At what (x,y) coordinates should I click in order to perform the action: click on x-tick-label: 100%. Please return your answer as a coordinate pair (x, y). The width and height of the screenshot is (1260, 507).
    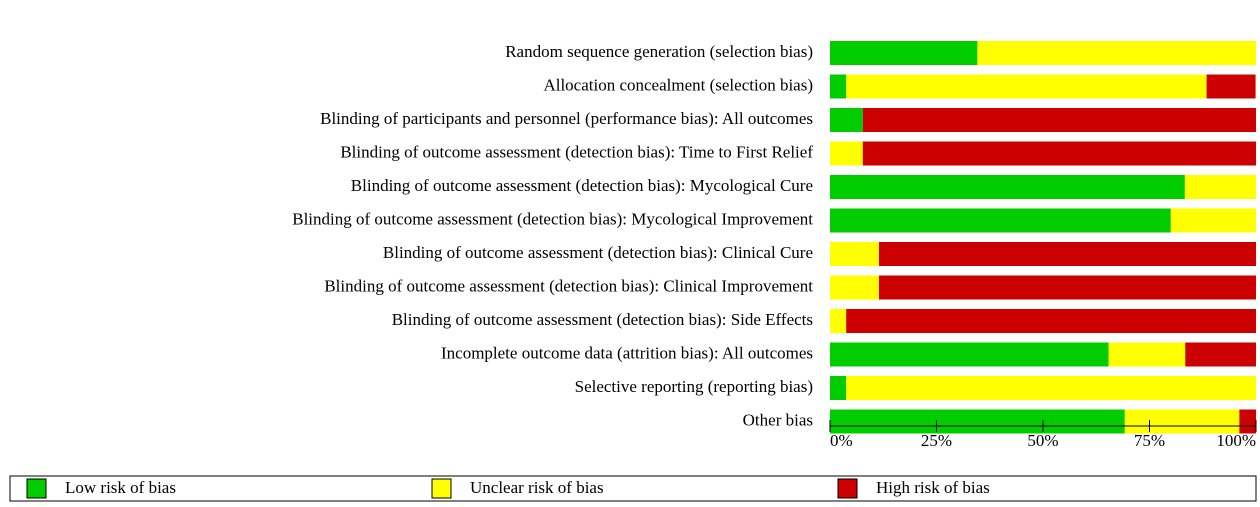
    Looking at the image, I should click on (1236, 440).